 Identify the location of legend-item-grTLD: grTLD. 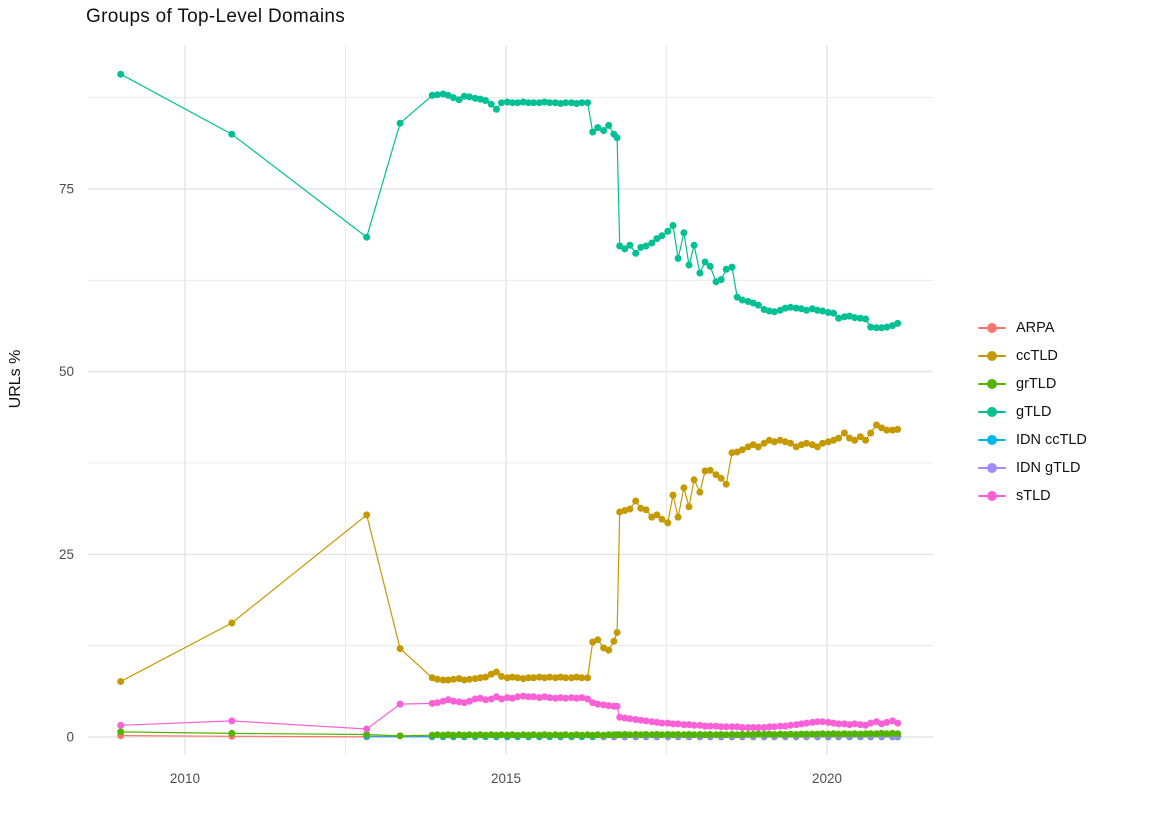
(1032, 384).